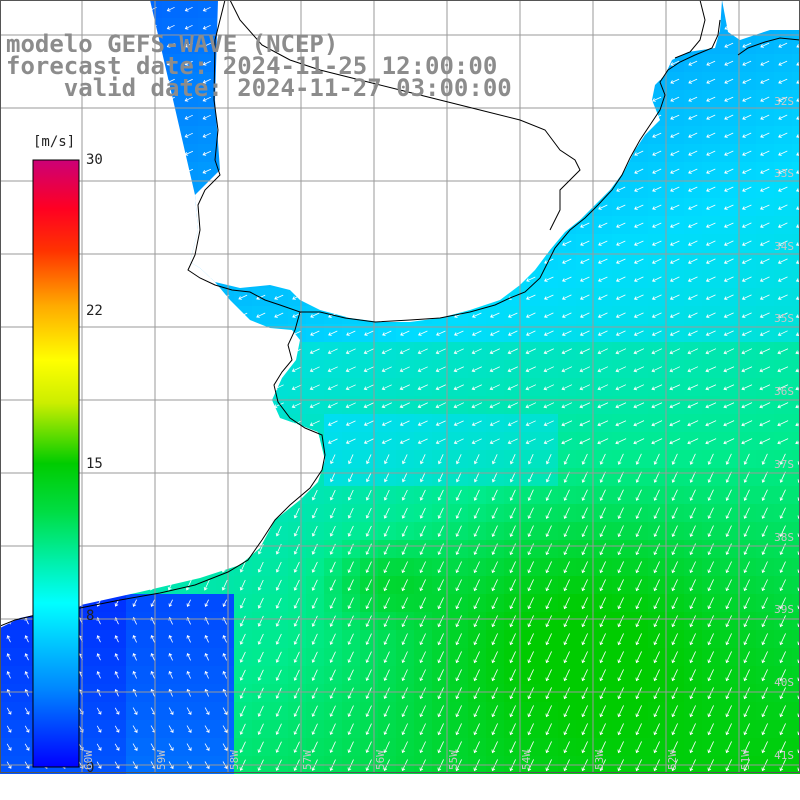  What do you see at coordinates (745, 760) in the screenshot?
I see `lon-label: 51W` at bounding box center [745, 760].